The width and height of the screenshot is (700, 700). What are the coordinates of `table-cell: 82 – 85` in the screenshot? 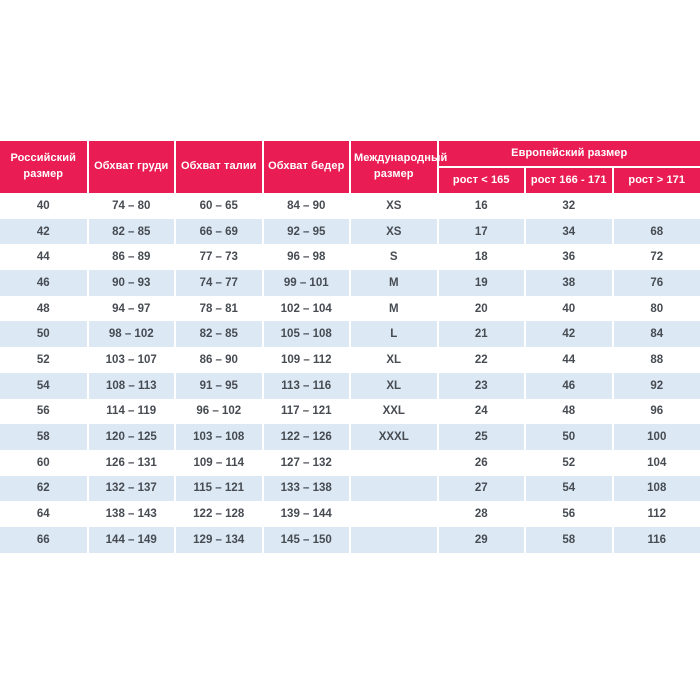 It's located at (130, 231).